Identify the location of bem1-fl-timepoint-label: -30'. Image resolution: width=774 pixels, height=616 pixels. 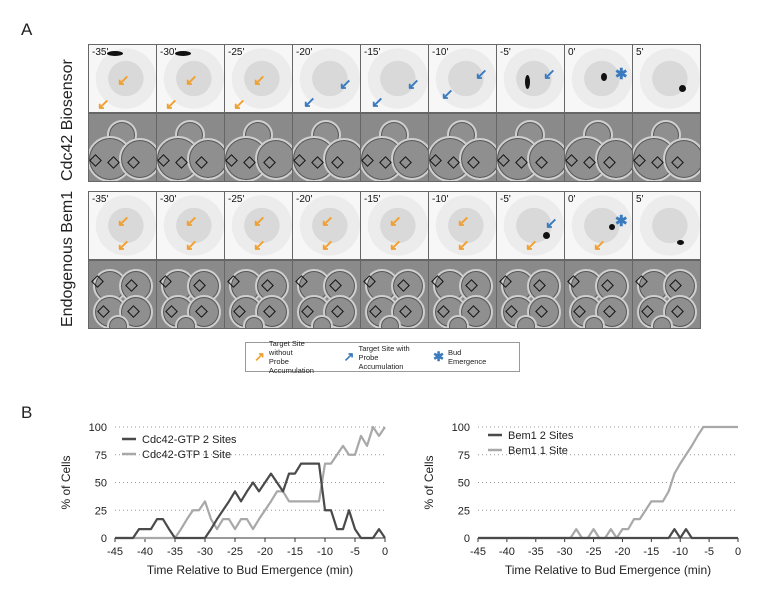
(168, 199).